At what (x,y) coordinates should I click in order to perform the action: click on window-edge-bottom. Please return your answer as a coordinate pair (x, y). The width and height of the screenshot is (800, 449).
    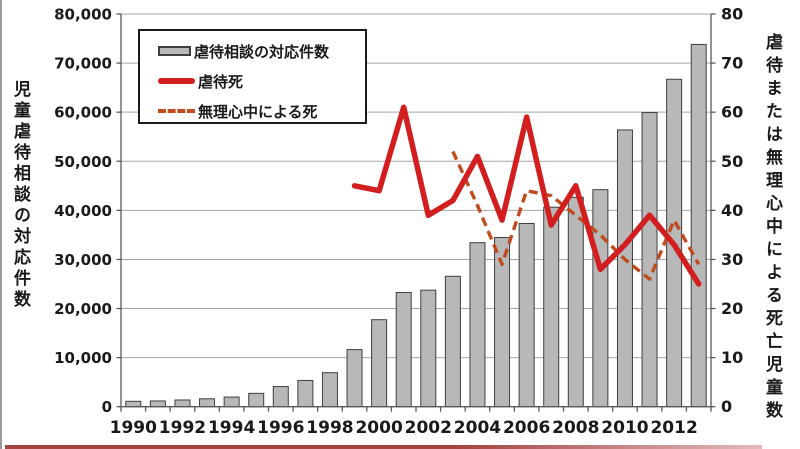
    Looking at the image, I should click on (383, 447).